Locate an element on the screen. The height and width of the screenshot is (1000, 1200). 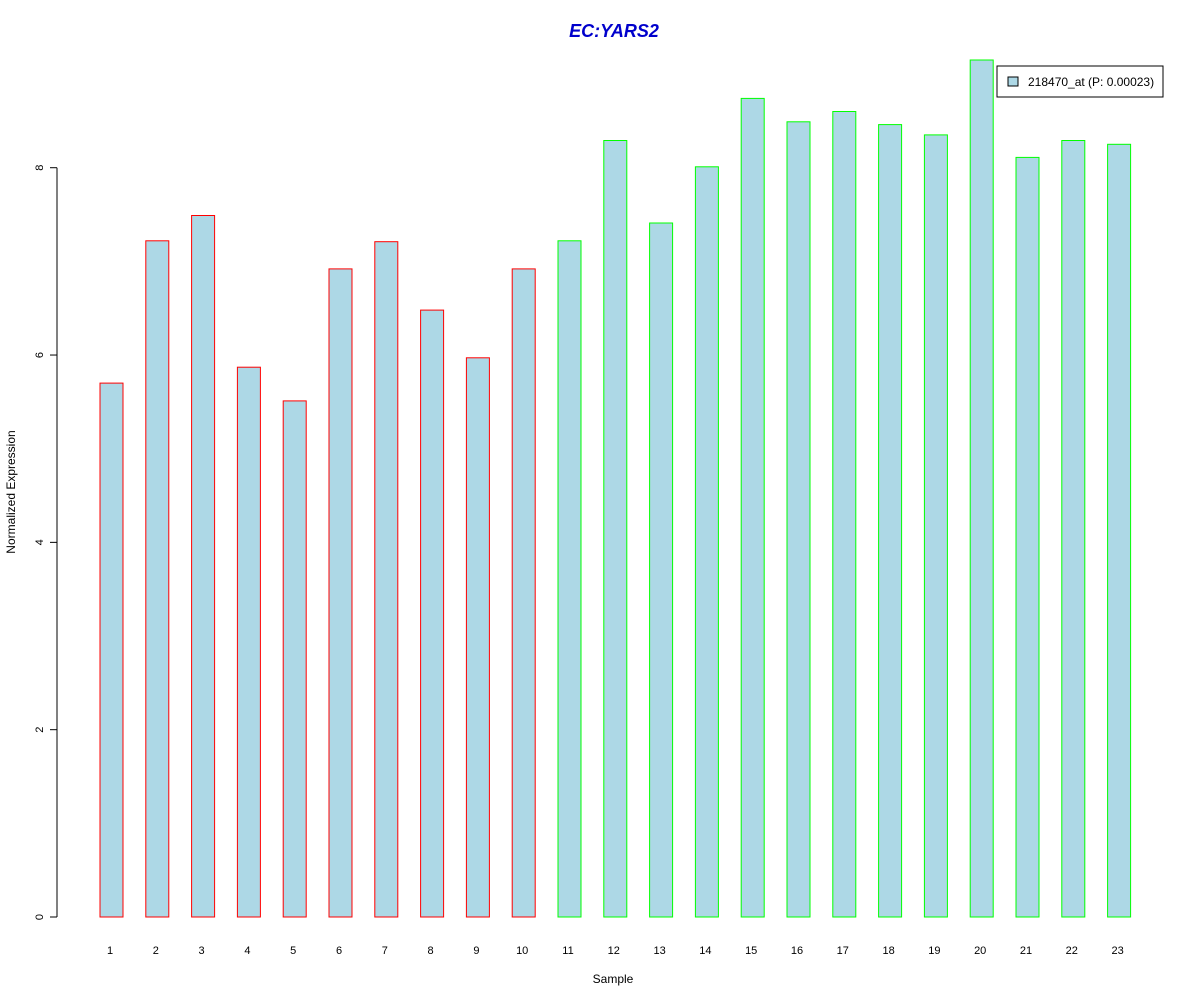
y-tick-label: 2 is located at coordinates (40, 730).